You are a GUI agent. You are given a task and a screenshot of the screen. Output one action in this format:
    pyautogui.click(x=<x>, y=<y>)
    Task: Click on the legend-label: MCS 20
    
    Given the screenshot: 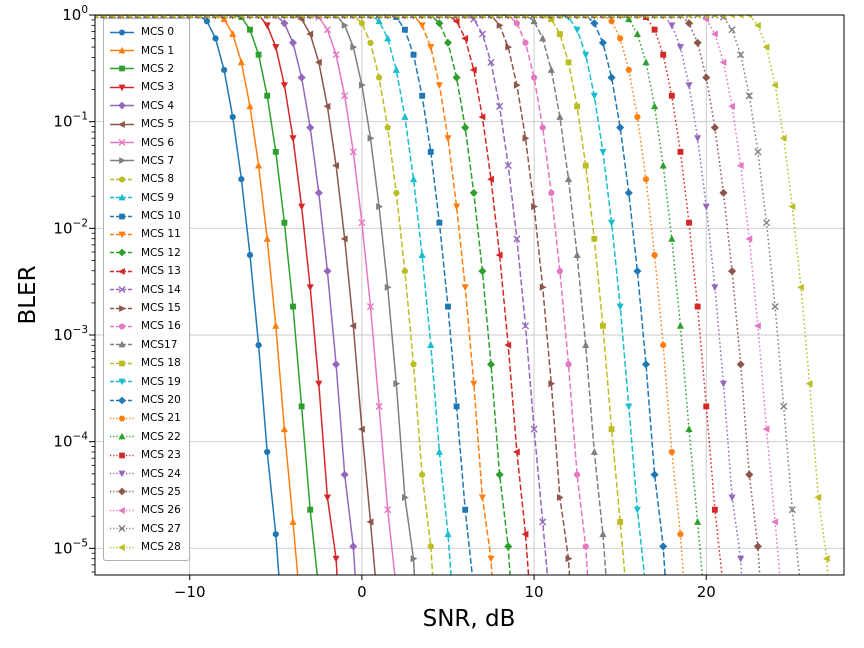 What is the action you would take?
    pyautogui.click(x=161, y=400)
    